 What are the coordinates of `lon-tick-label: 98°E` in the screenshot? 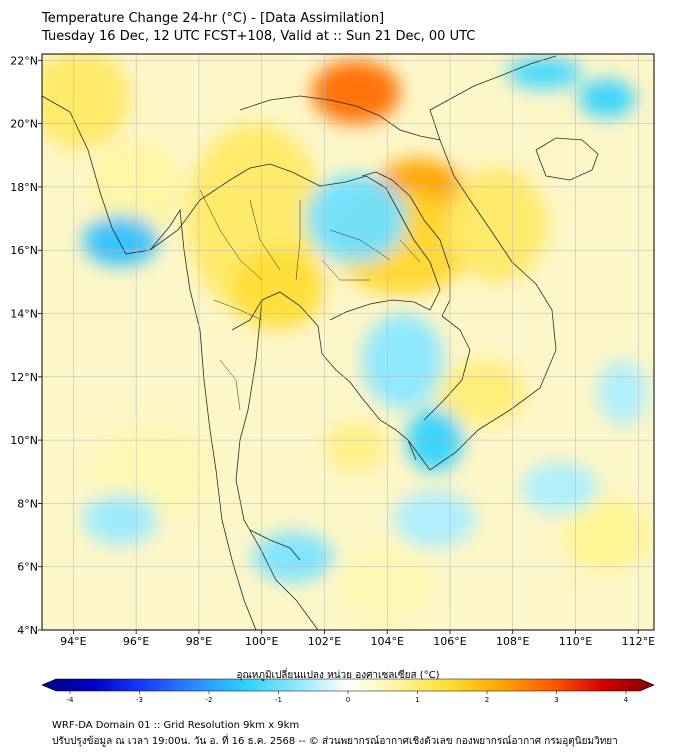 It's located at (199, 641).